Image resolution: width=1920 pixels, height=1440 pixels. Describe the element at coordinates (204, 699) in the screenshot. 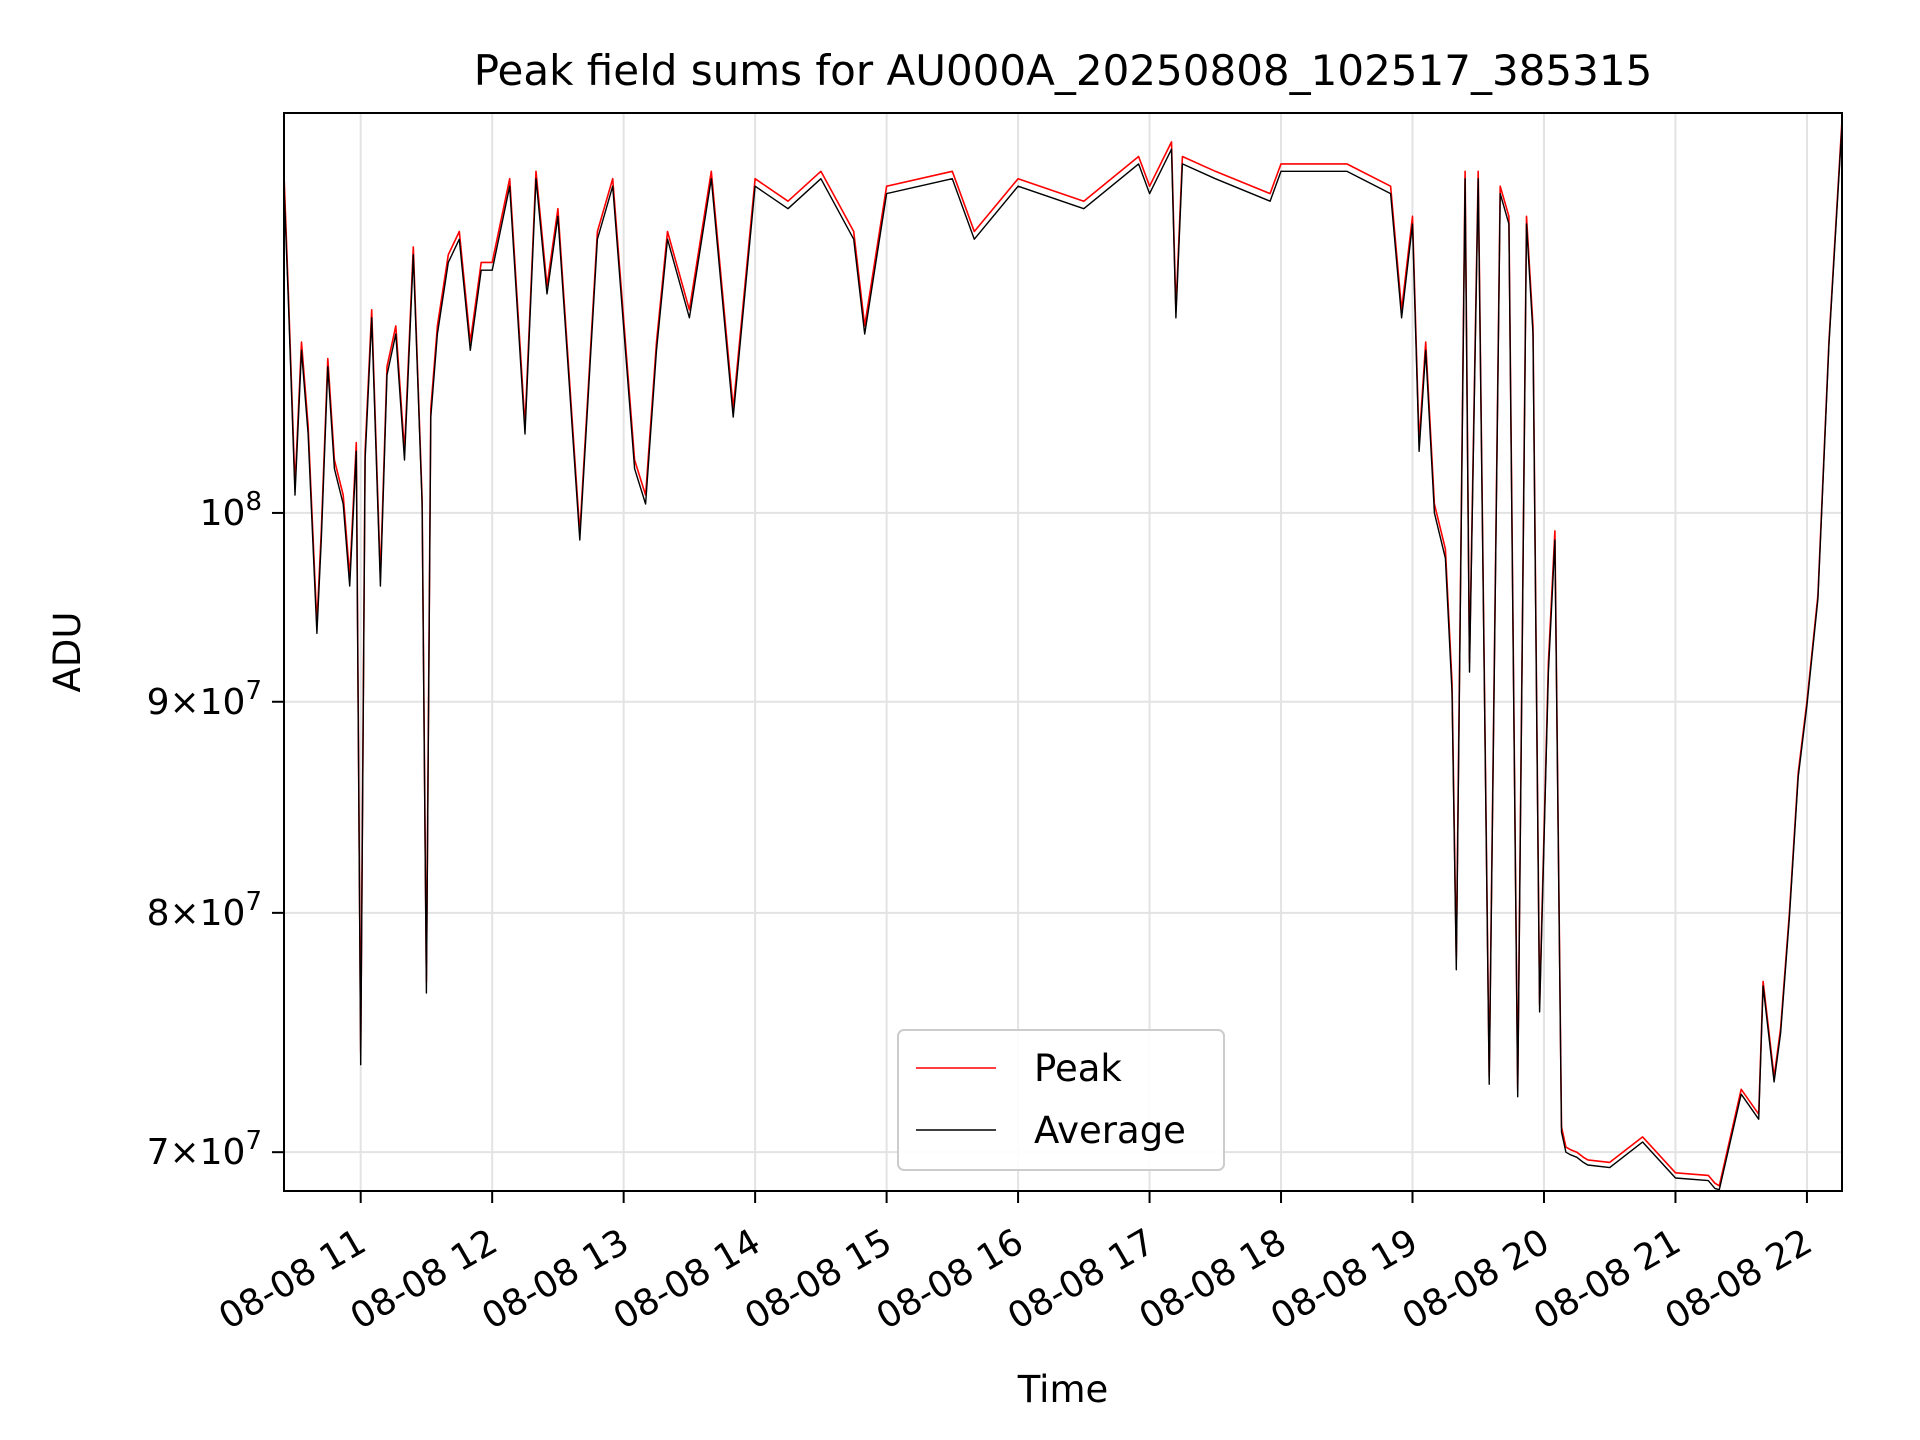

I see `y-tick-label: 9×107` at that location.